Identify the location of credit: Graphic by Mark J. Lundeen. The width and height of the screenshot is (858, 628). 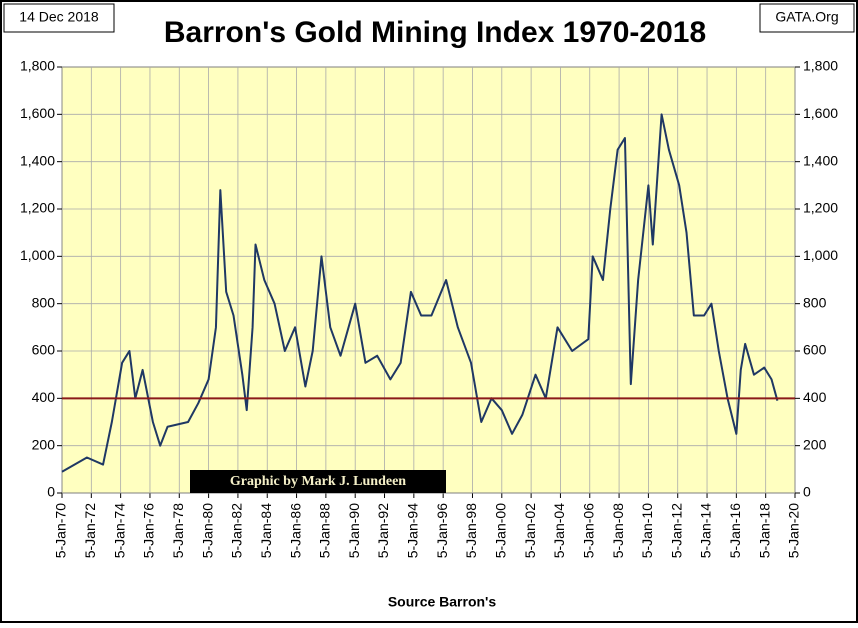
(318, 481).